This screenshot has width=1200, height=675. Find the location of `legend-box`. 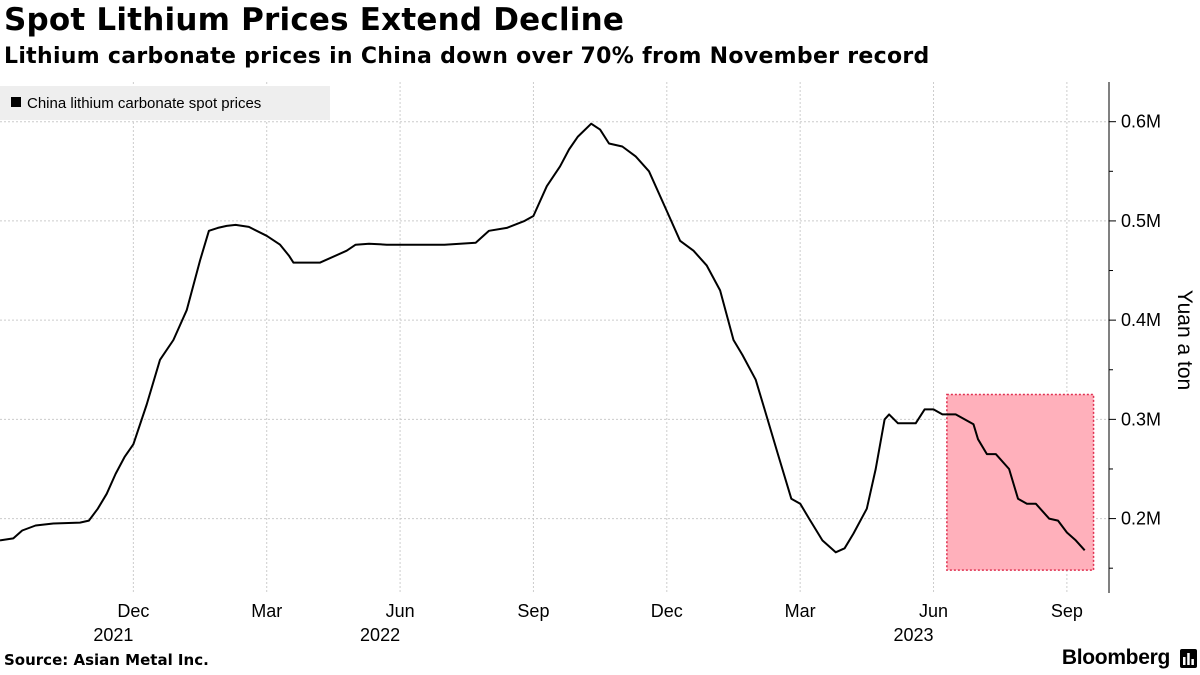

legend-box is located at coordinates (165, 103).